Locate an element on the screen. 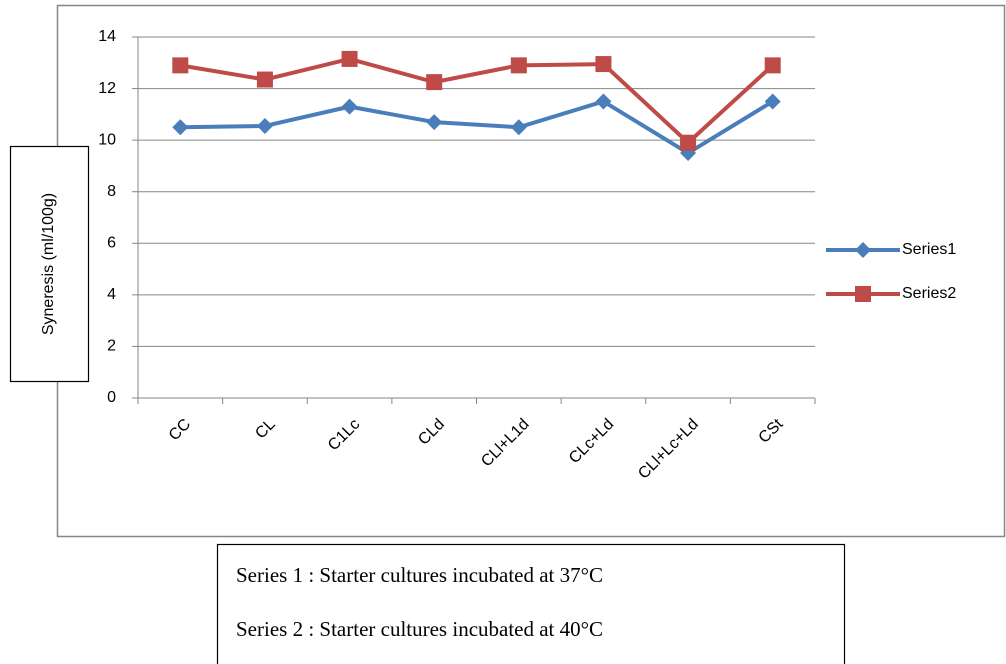  x-tick-label: CLl+L1d is located at coordinates (505, 443).